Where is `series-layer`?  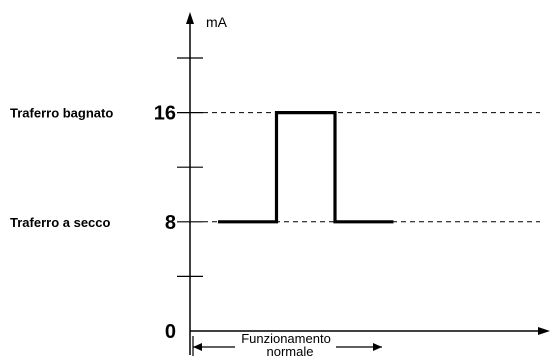
series-layer is located at coordinates (306, 167).